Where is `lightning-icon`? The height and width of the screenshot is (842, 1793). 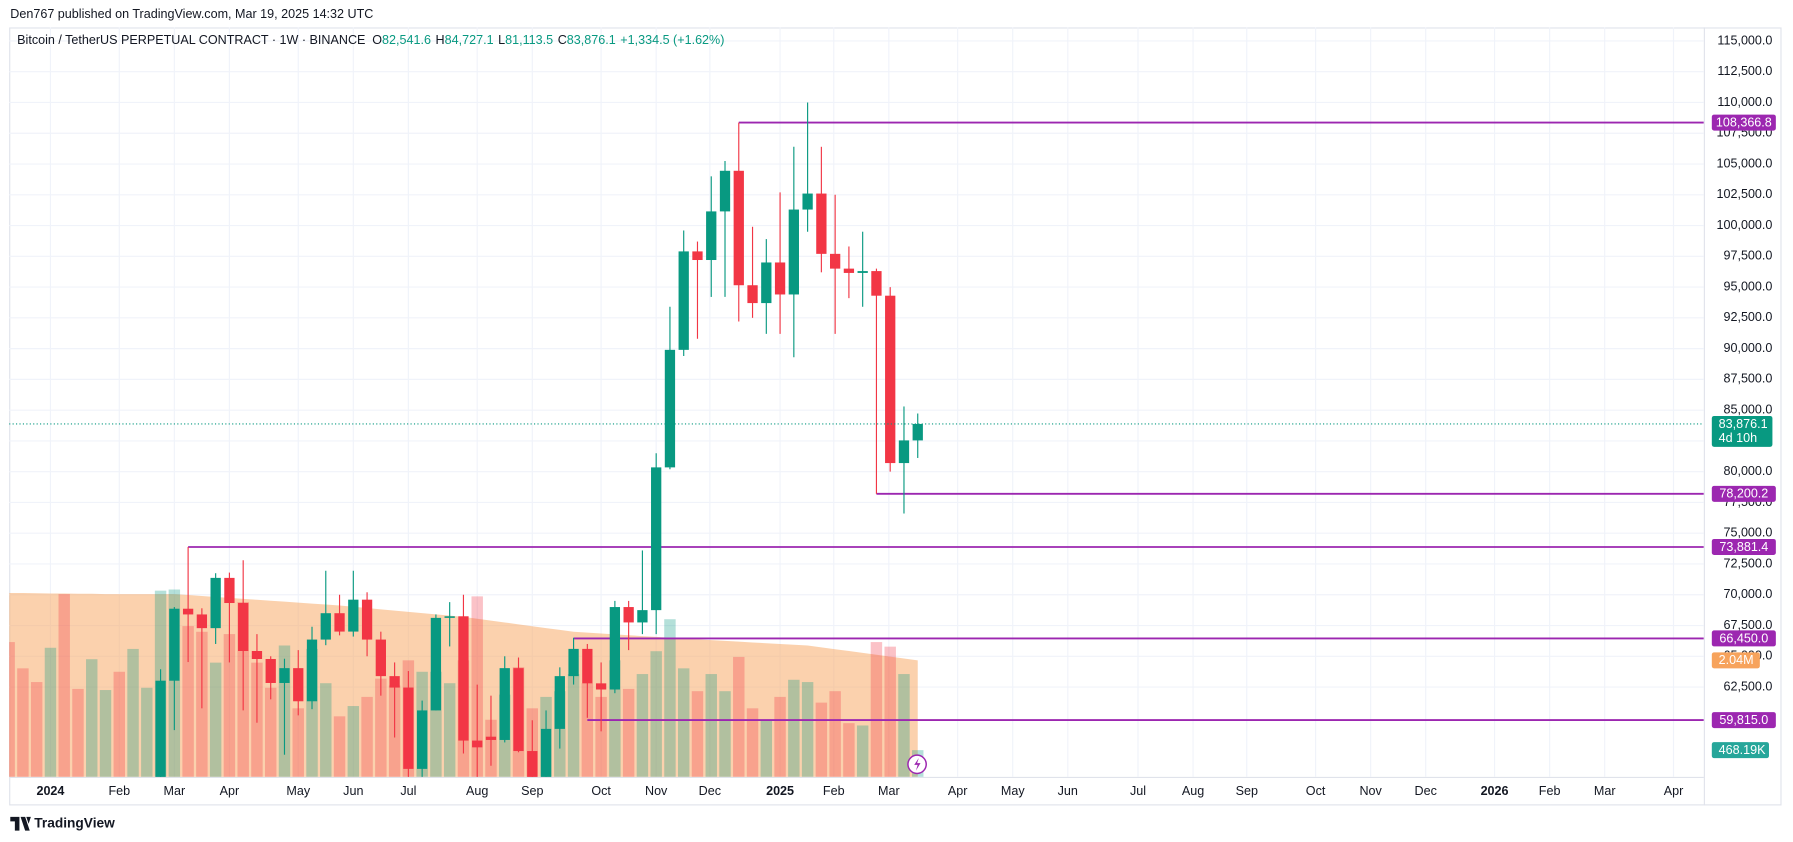 lightning-icon is located at coordinates (917, 764).